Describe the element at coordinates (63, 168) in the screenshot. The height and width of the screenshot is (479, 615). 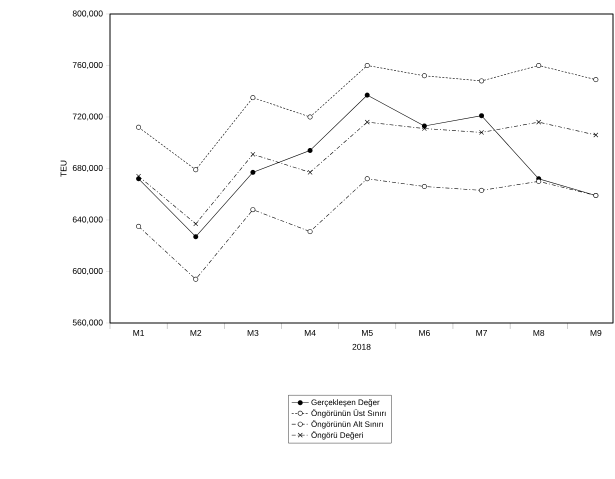
I see `y-axis-title: TEU` at that location.